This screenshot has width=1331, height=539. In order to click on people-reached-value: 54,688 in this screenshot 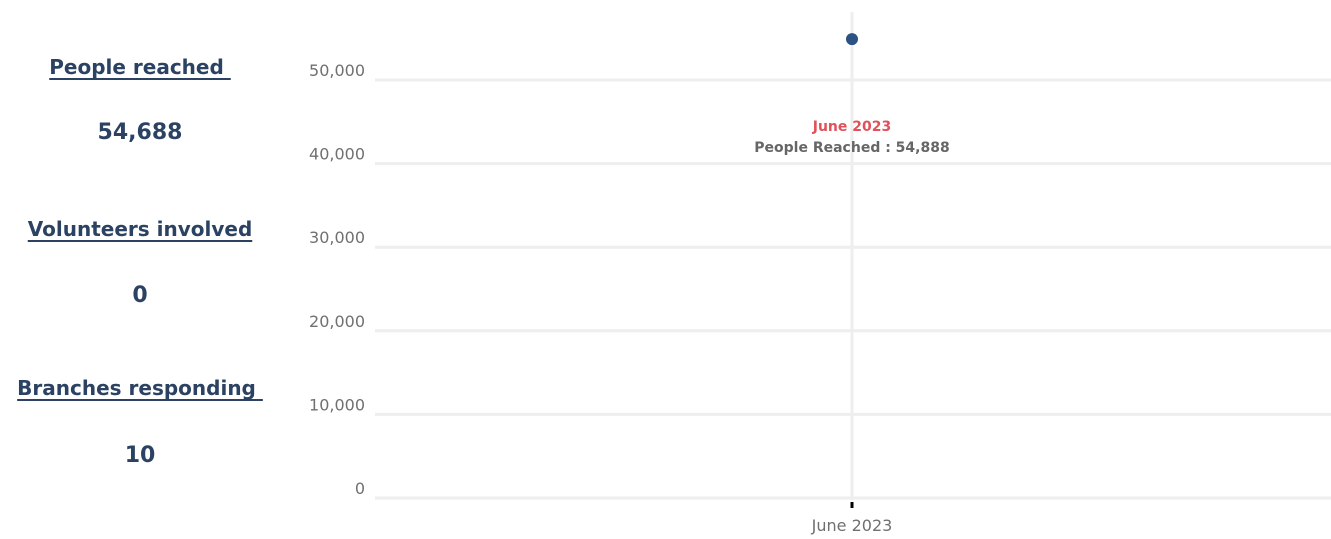, I will do `click(140, 132)`.